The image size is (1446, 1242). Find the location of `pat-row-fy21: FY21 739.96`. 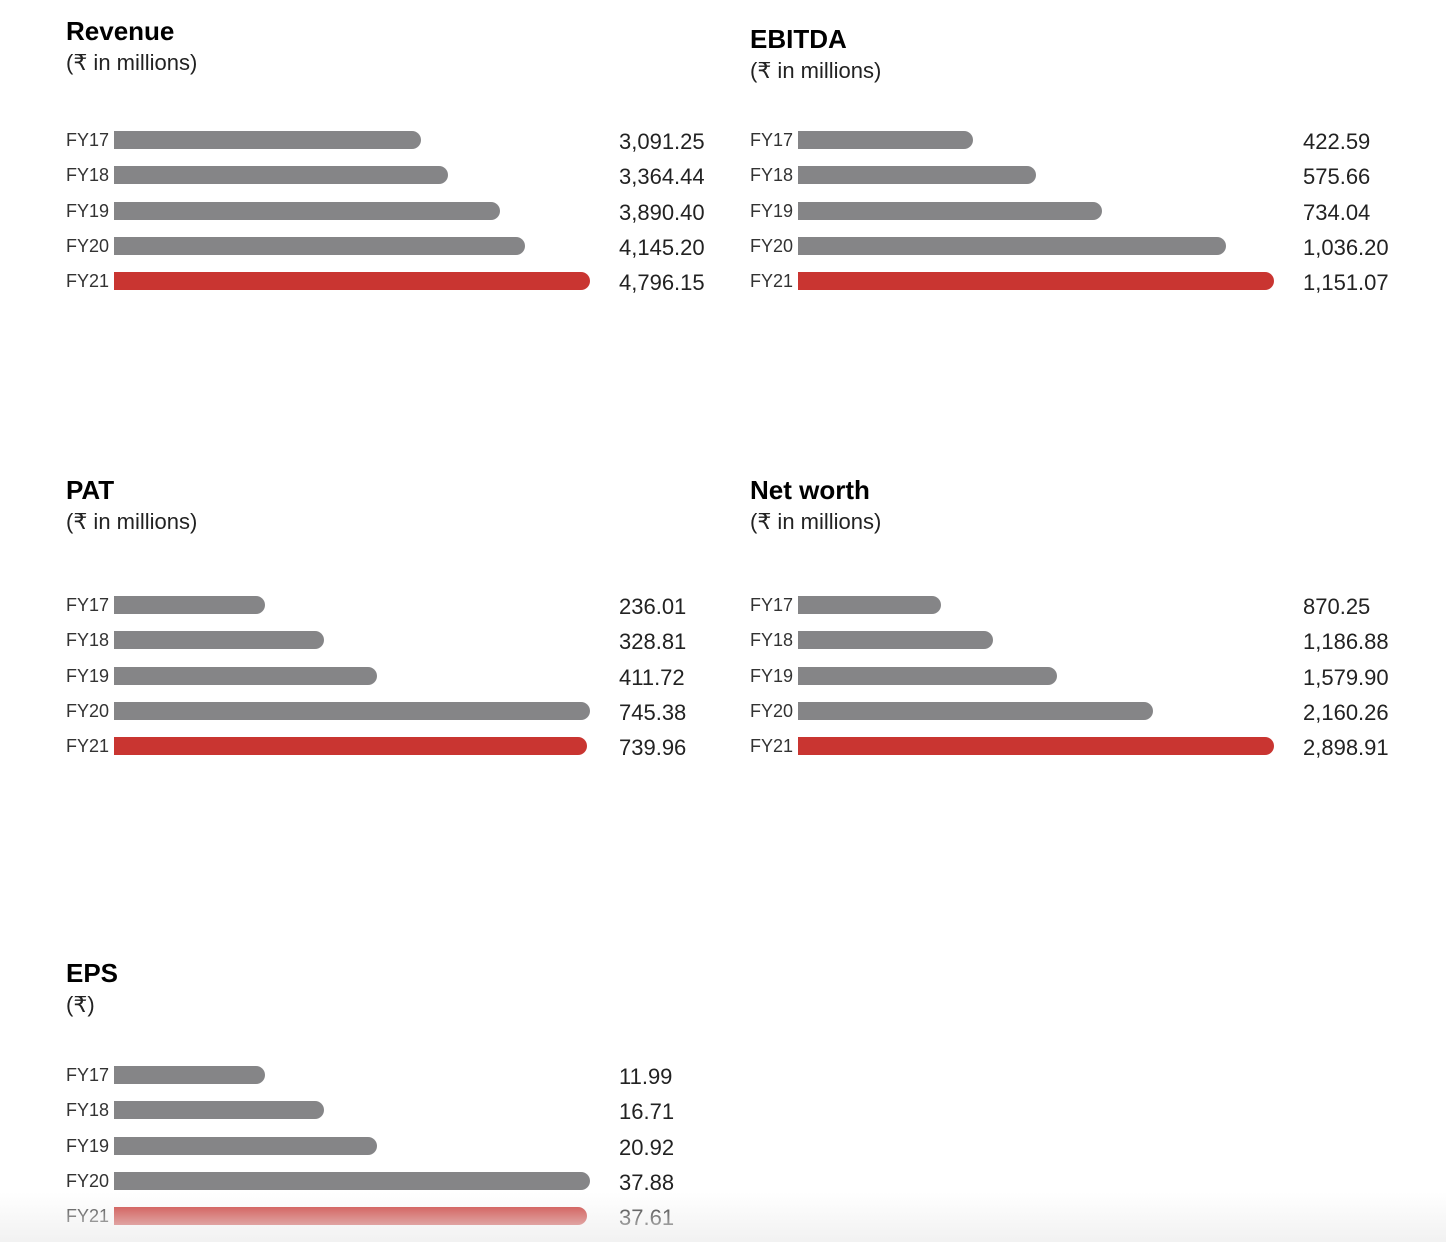

pat-row-fy21: FY21 739.96 is located at coordinates (396, 753).